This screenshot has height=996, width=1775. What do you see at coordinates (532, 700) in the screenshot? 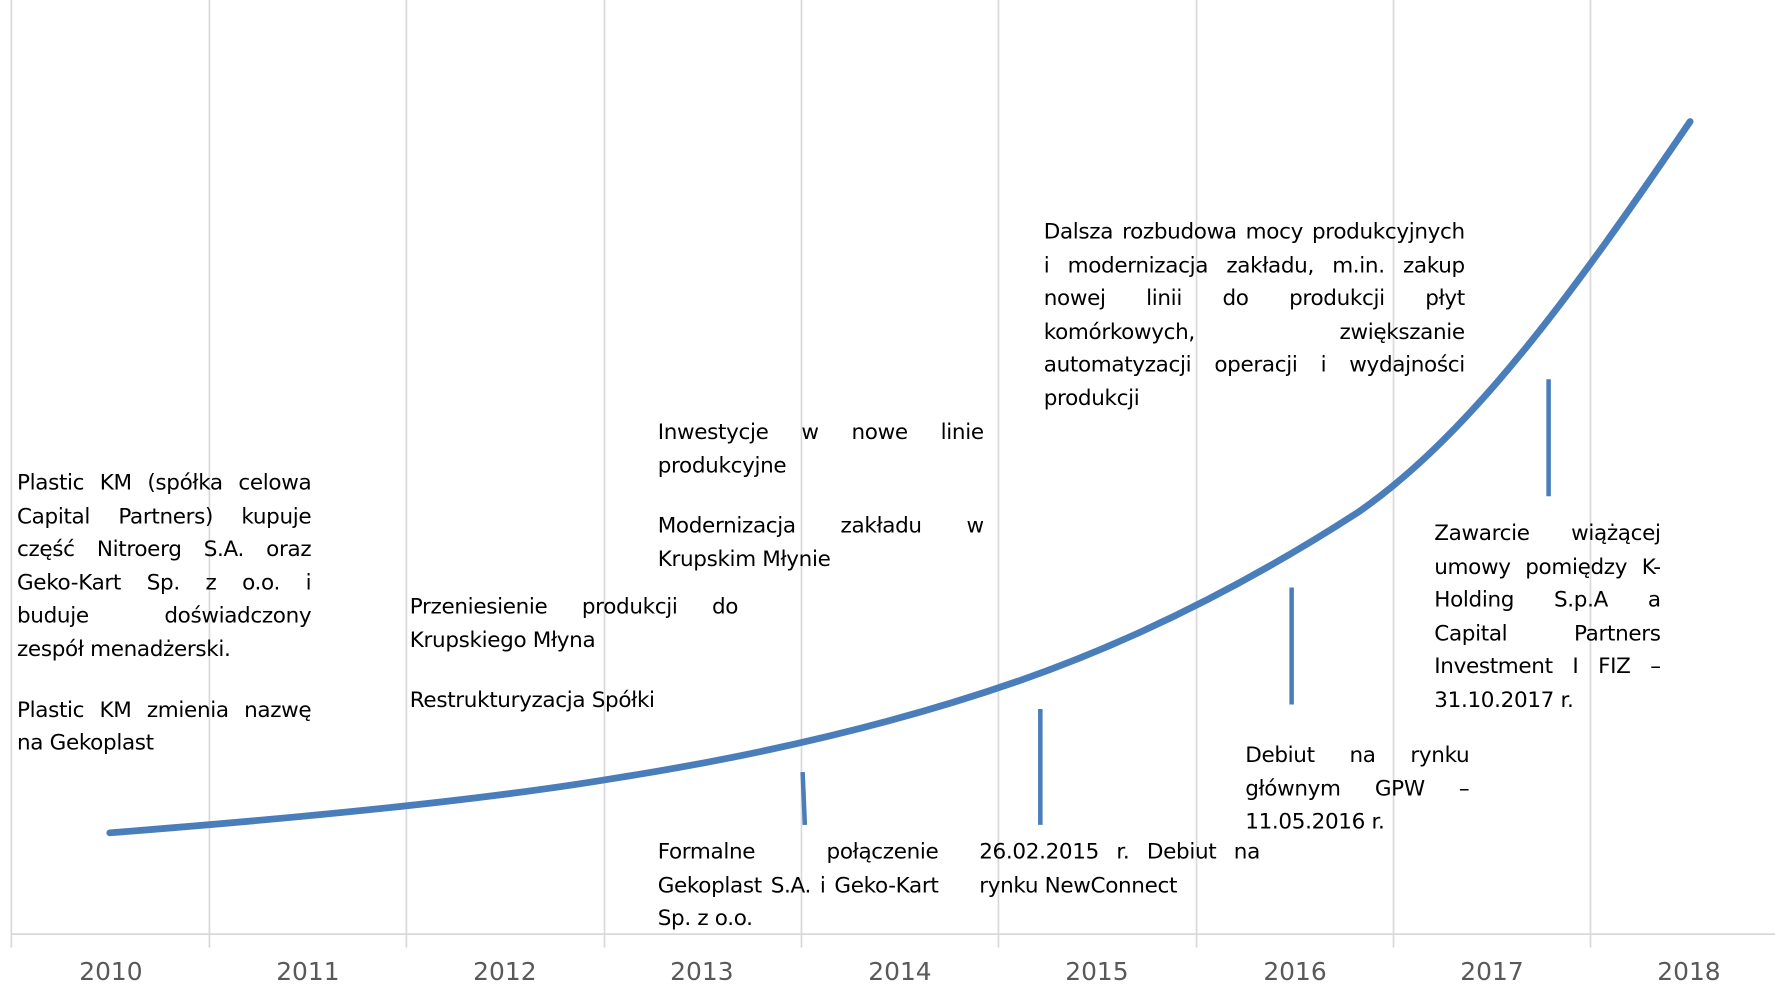
I see `event-paragraph: Restrukturyzacja Spółki` at bounding box center [532, 700].